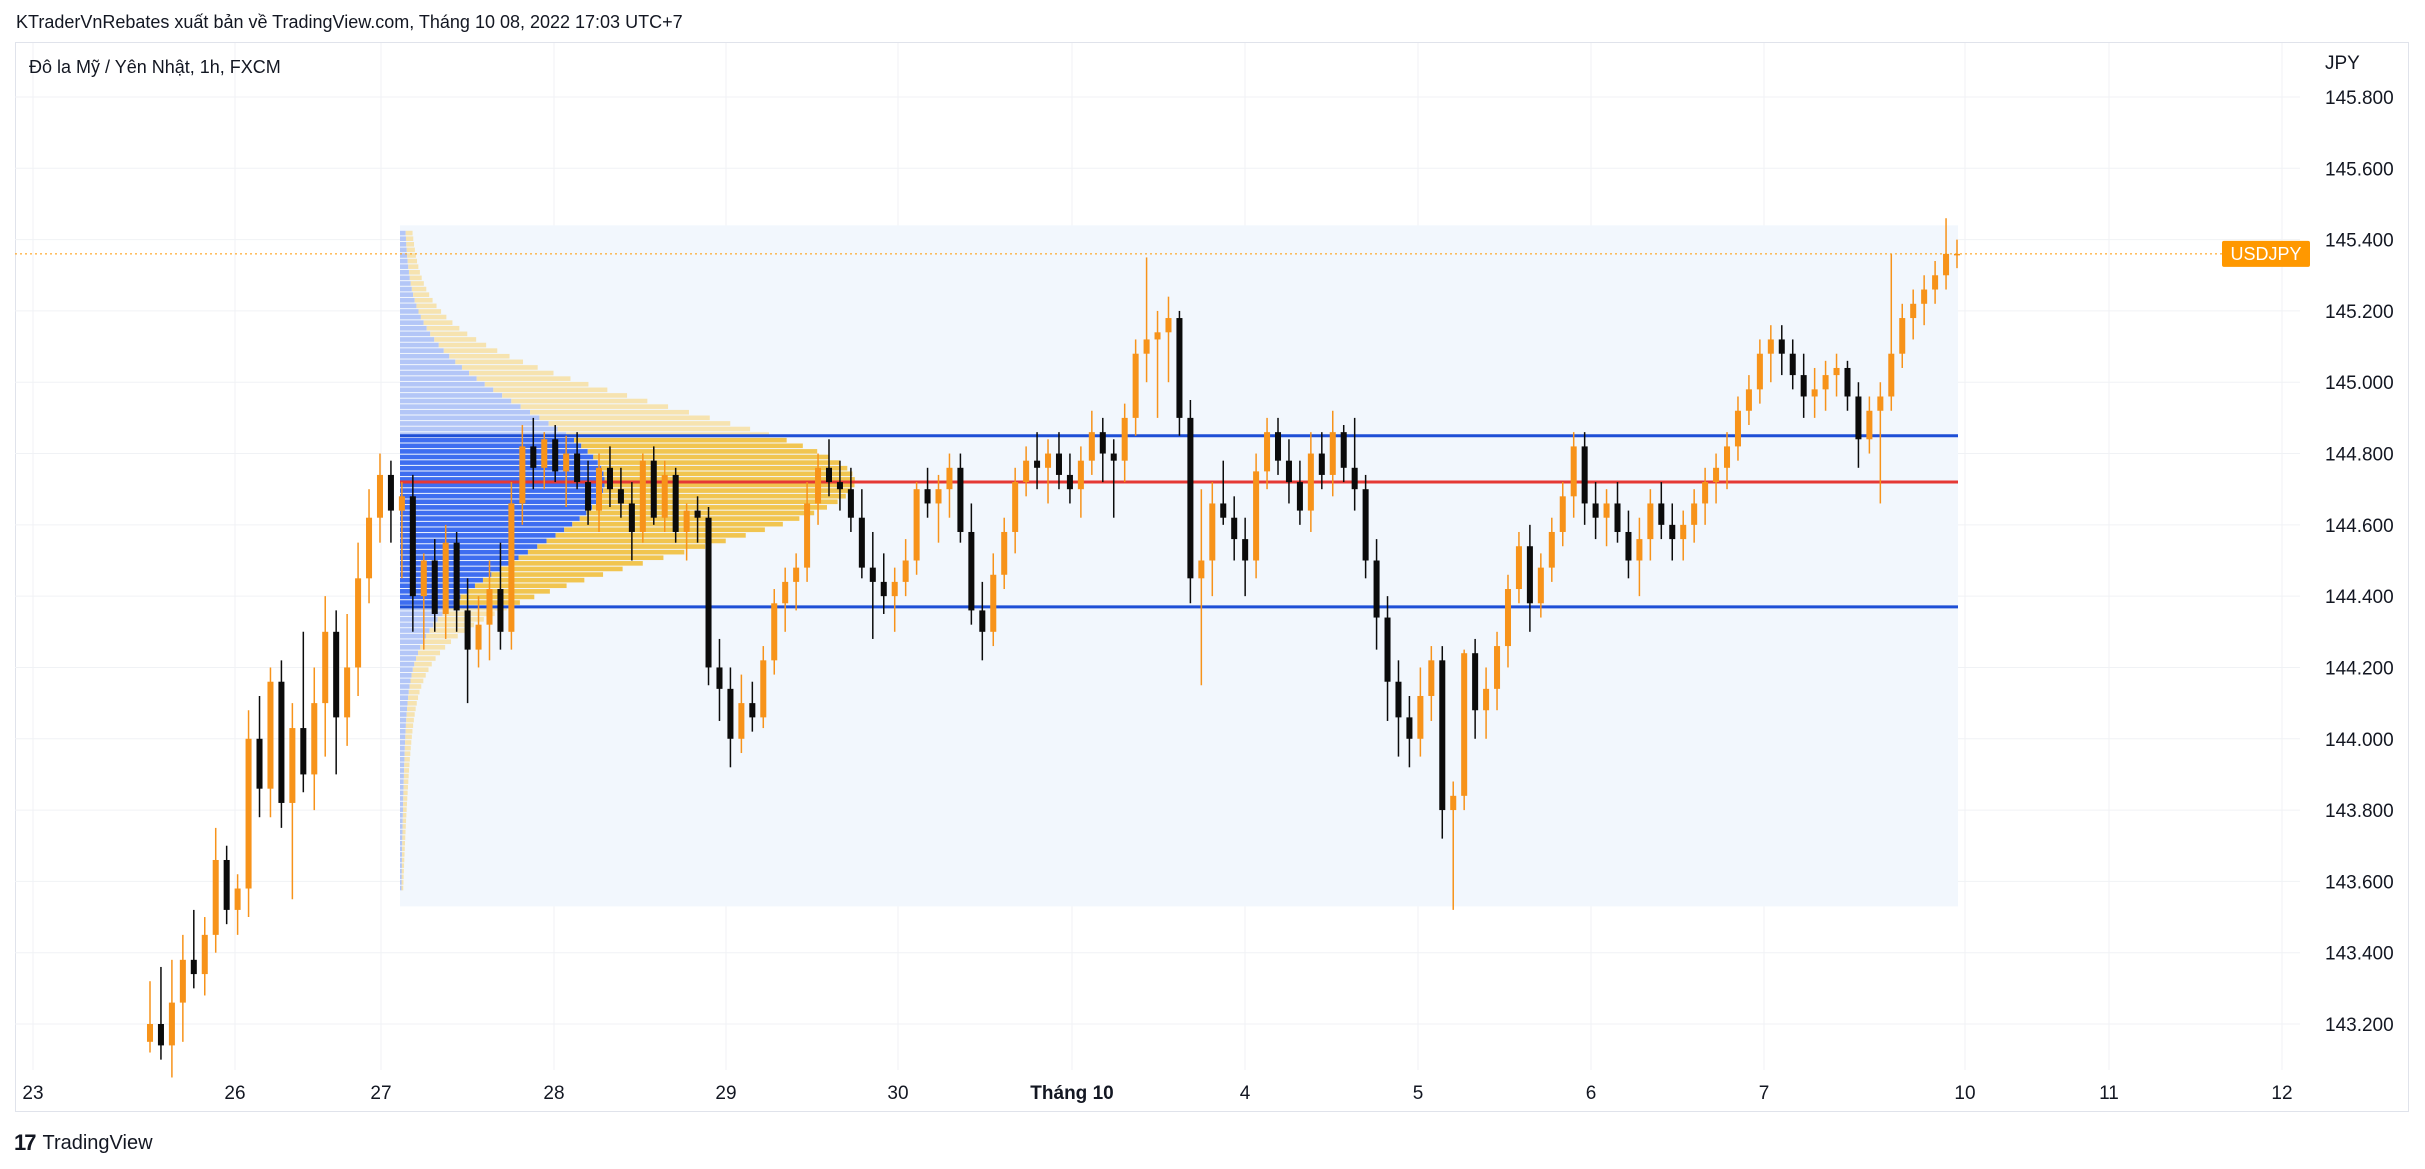 The image size is (2425, 1169). What do you see at coordinates (1764, 1093) in the screenshot?
I see `x-tick-label: 7` at bounding box center [1764, 1093].